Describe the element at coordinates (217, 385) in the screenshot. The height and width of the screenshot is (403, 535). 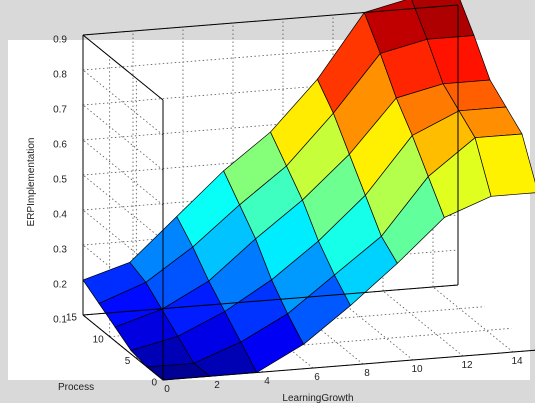
I see `x-tick-label: 2` at that location.